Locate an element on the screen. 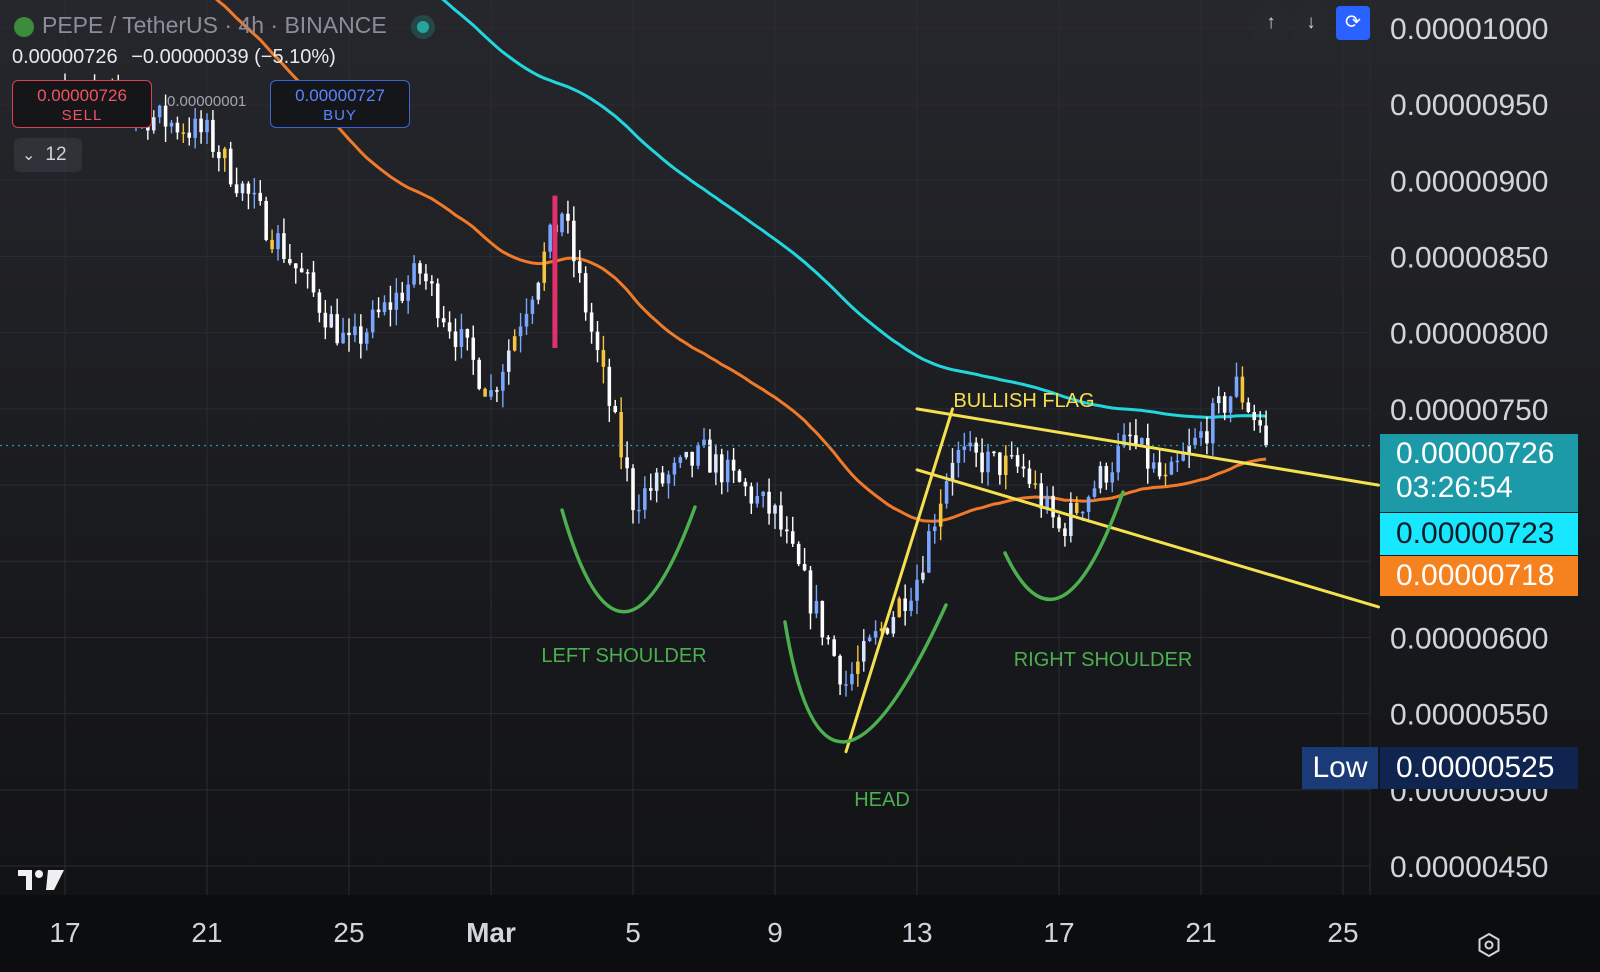  ema-cyan-price-tag: 0.00000723 is located at coordinates (1479, 534).